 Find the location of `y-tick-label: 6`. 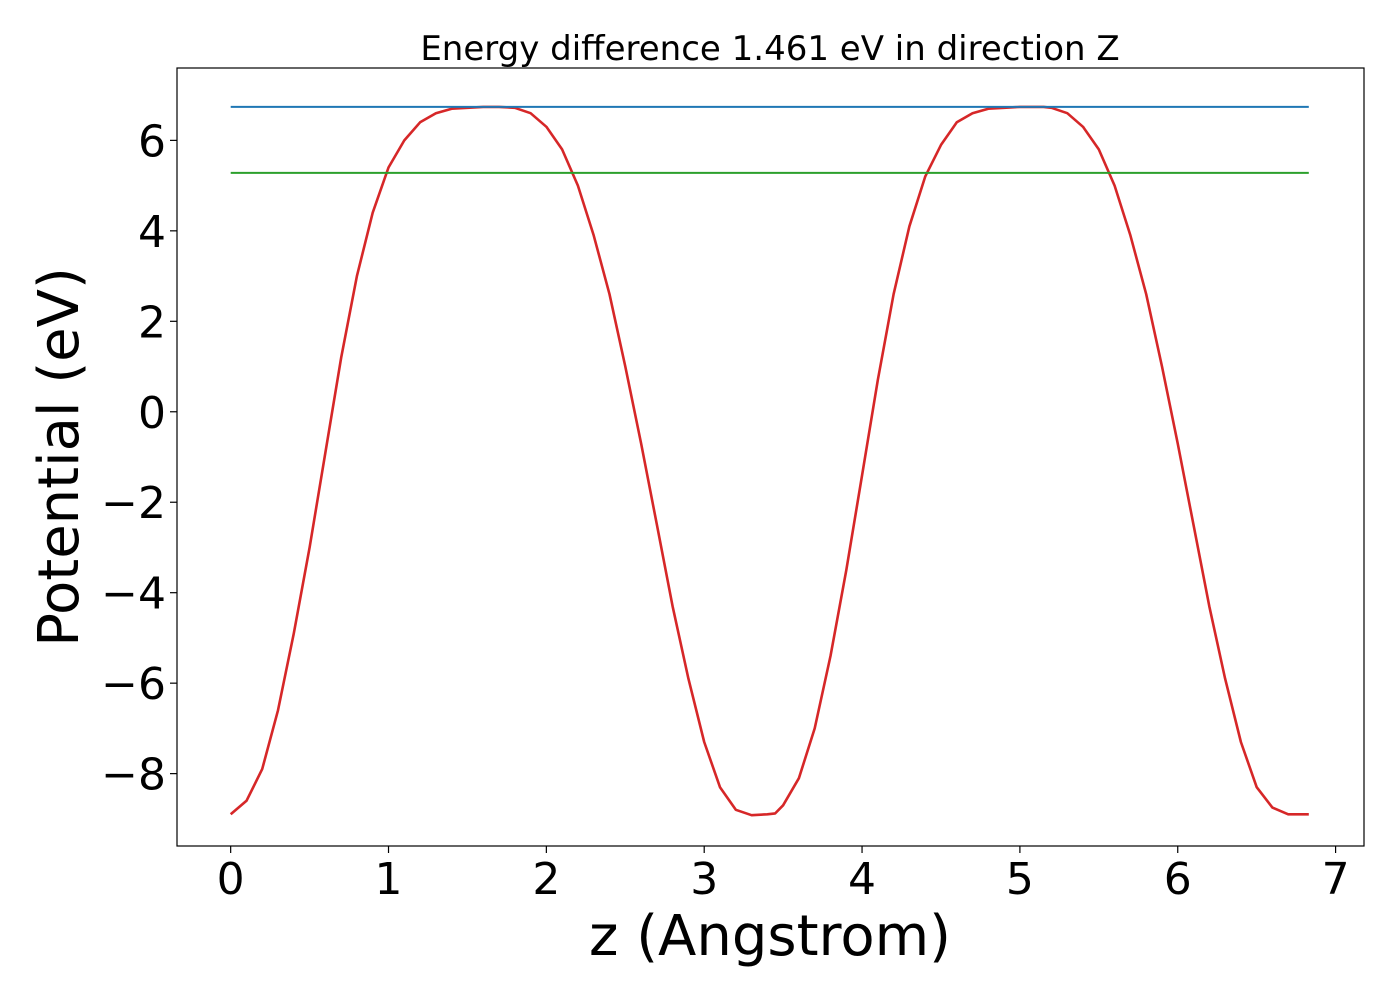

y-tick-label: 6 is located at coordinates (152, 141).